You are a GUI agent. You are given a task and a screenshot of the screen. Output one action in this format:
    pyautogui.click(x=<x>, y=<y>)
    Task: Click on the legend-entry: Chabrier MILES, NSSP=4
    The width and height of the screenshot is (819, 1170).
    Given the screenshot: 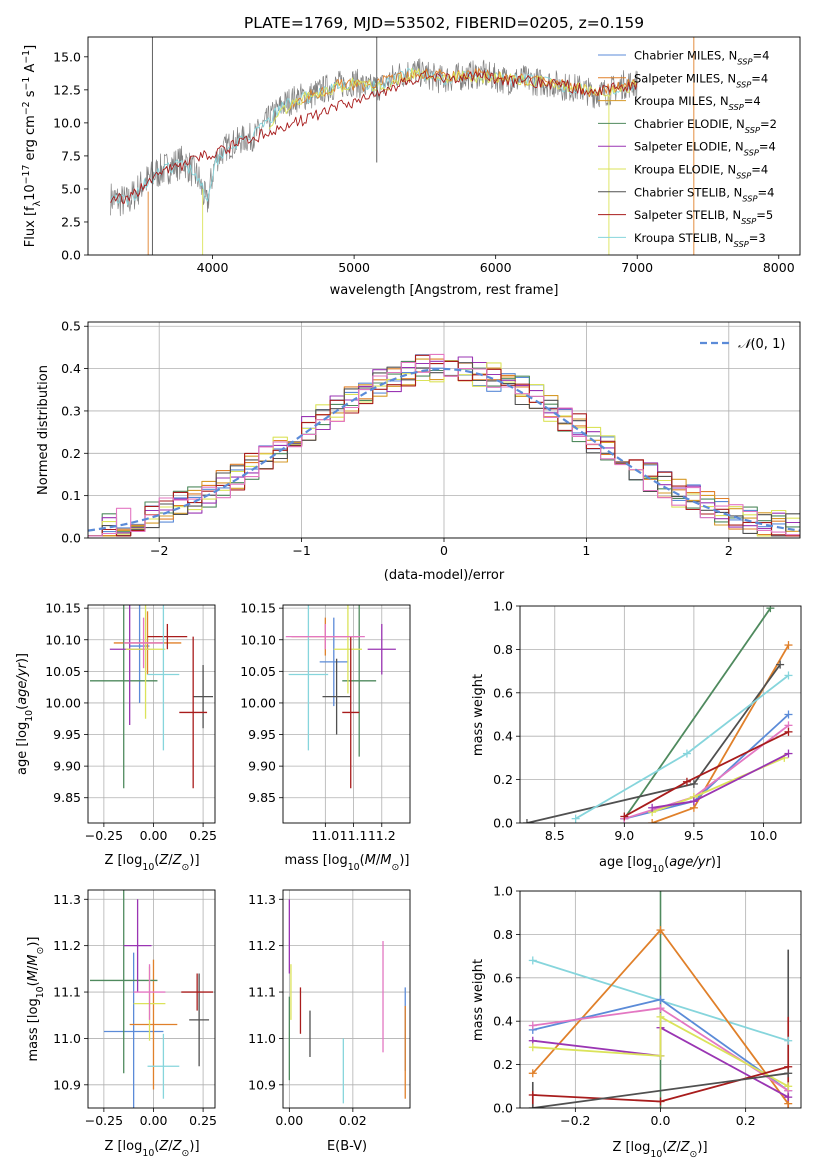 What is the action you would take?
    pyautogui.click(x=701, y=58)
    